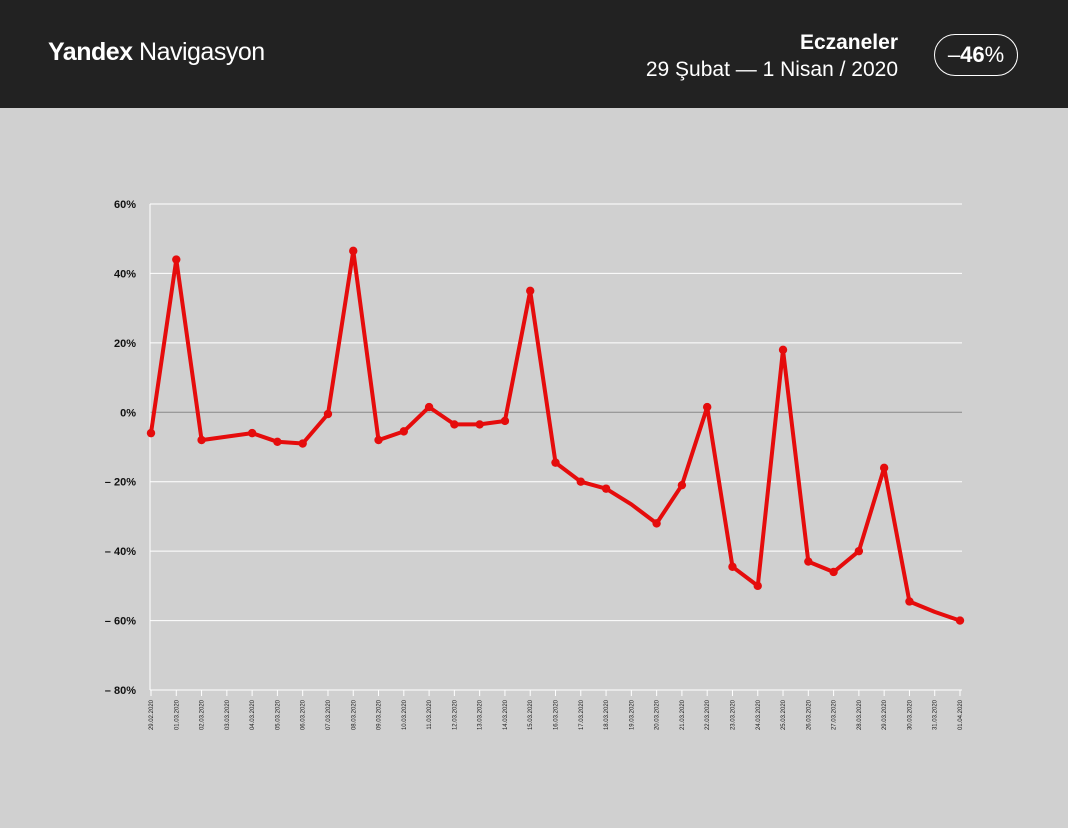  I want to click on y-tick-label: 0%, so click(128, 413).